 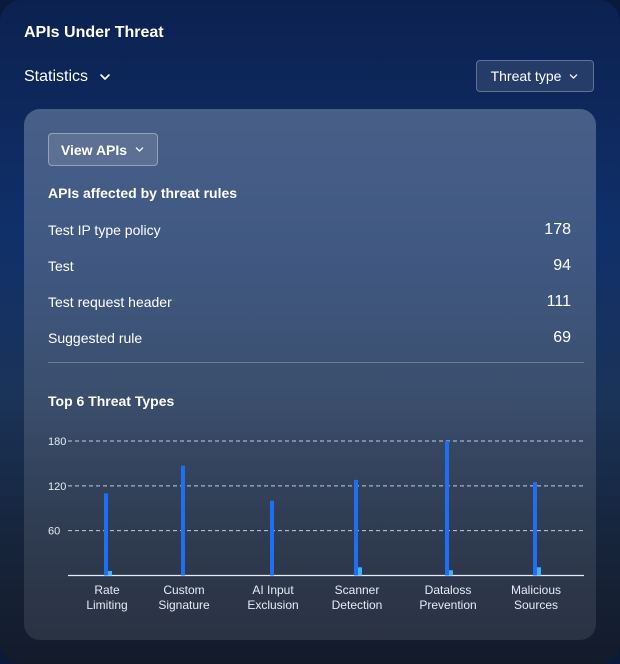 What do you see at coordinates (111, 401) in the screenshot?
I see `threats-section-title: Top 6 Threat Types` at bounding box center [111, 401].